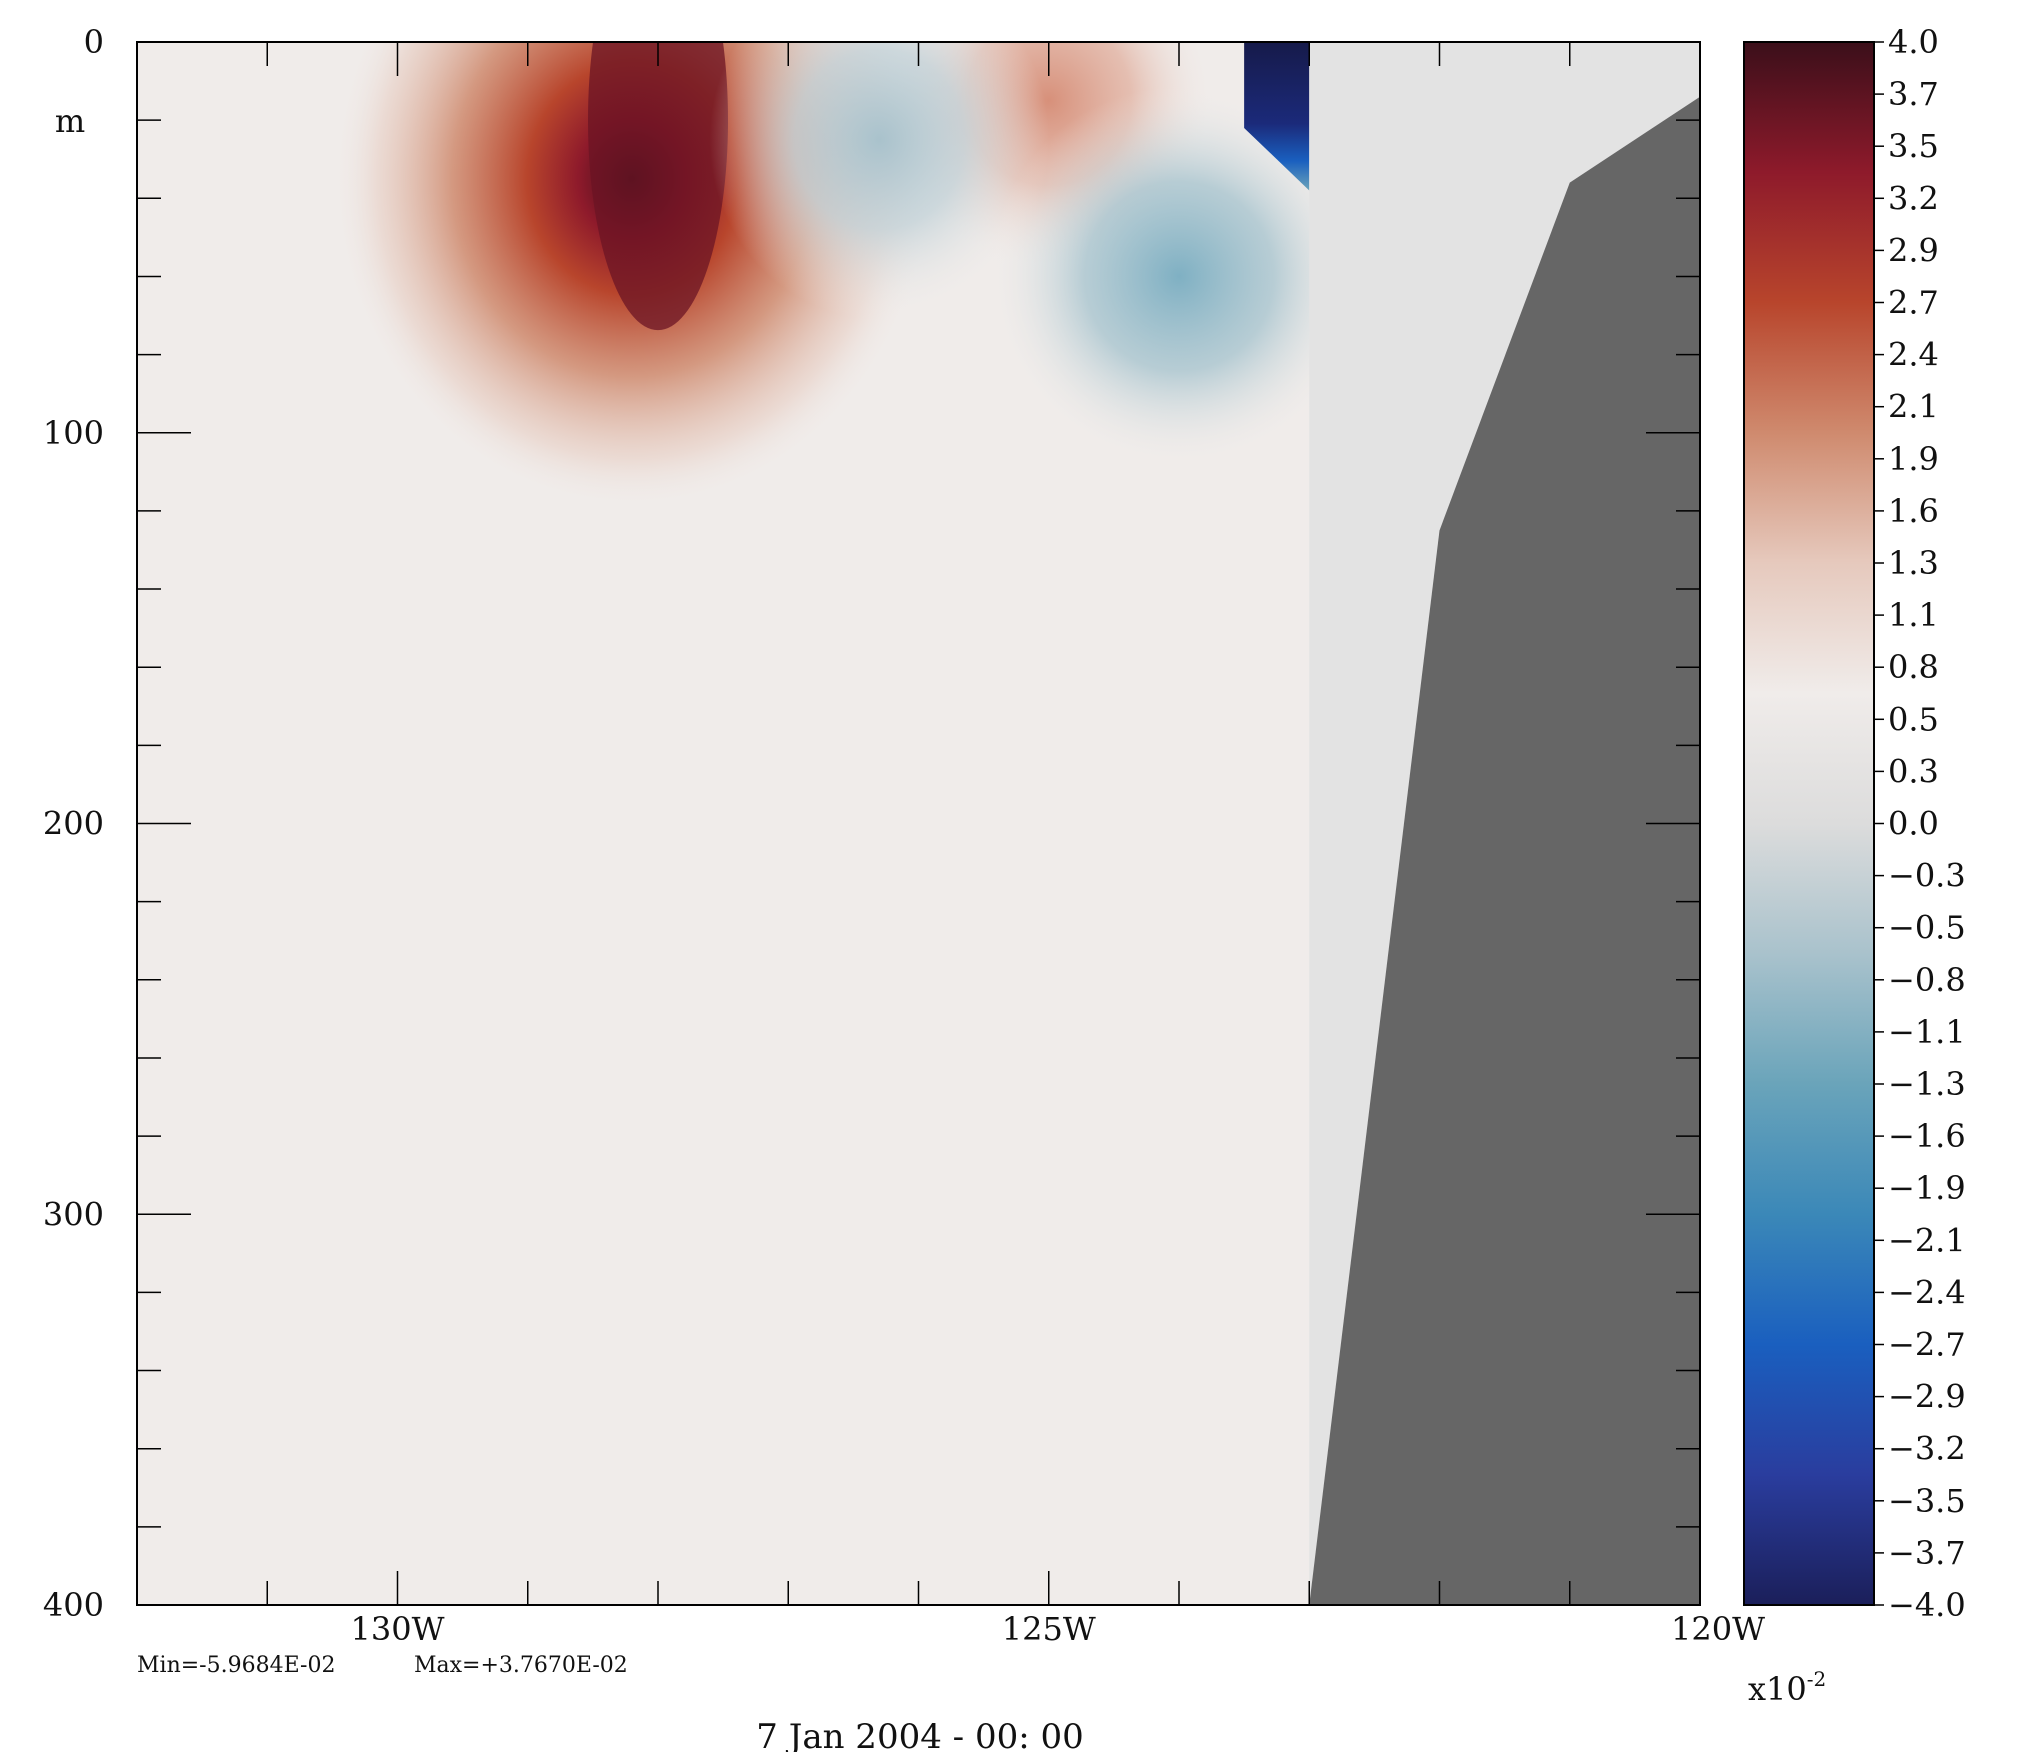 The image size is (2024, 1752). What do you see at coordinates (1777, 1689) in the screenshot?
I see `colorbar-multiplier-base: x10` at bounding box center [1777, 1689].